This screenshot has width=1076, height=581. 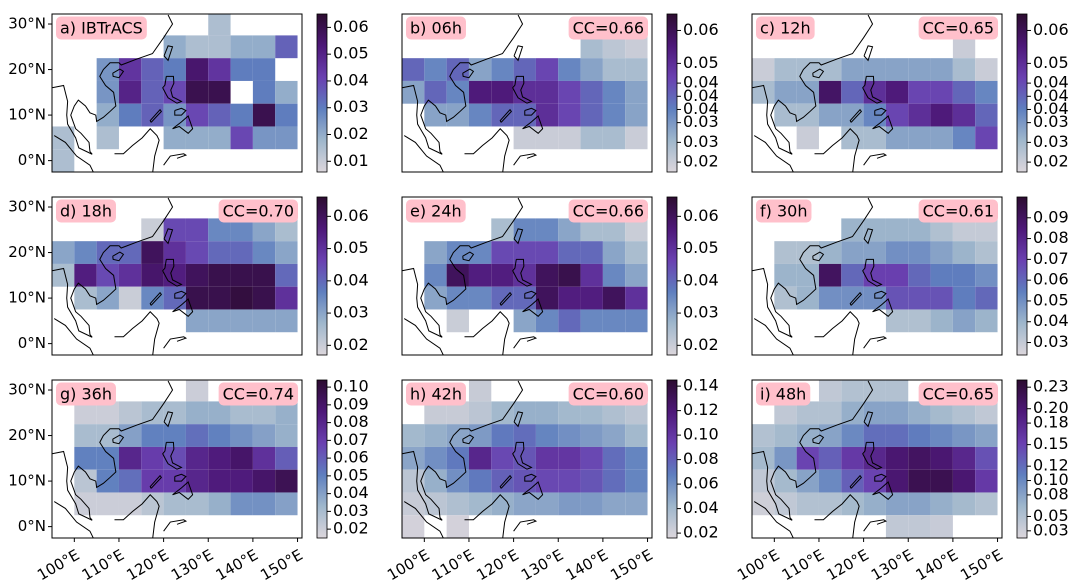 What do you see at coordinates (27, 435) in the screenshot?
I see `y-tick-label: 20°N` at bounding box center [27, 435].